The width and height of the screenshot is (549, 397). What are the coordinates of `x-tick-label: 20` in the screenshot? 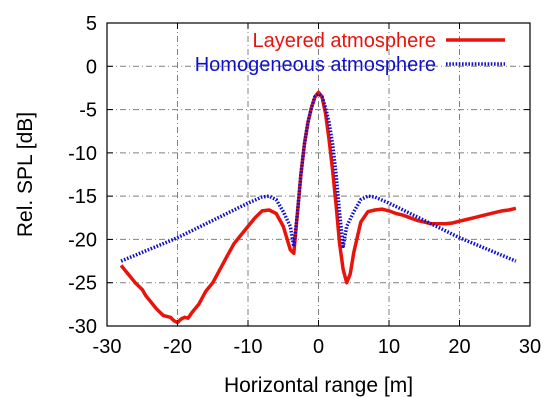 It's located at (459, 347).